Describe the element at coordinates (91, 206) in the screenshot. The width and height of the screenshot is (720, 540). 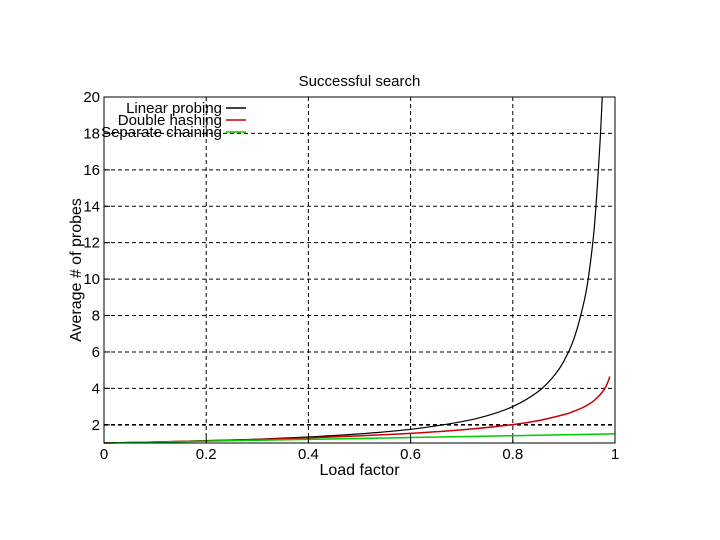
I see `y-tick-label: 14` at that location.